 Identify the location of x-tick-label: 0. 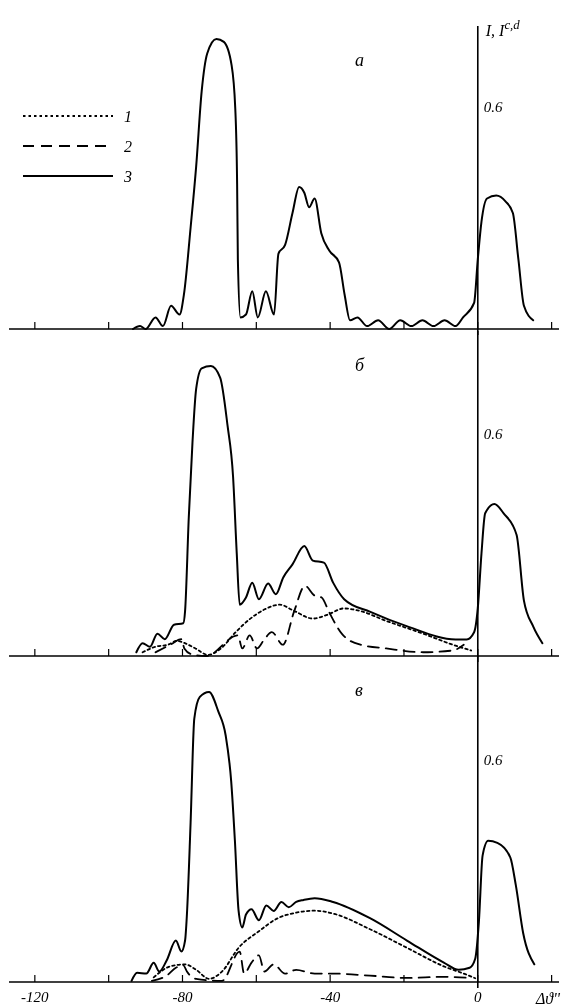
(478, 997).